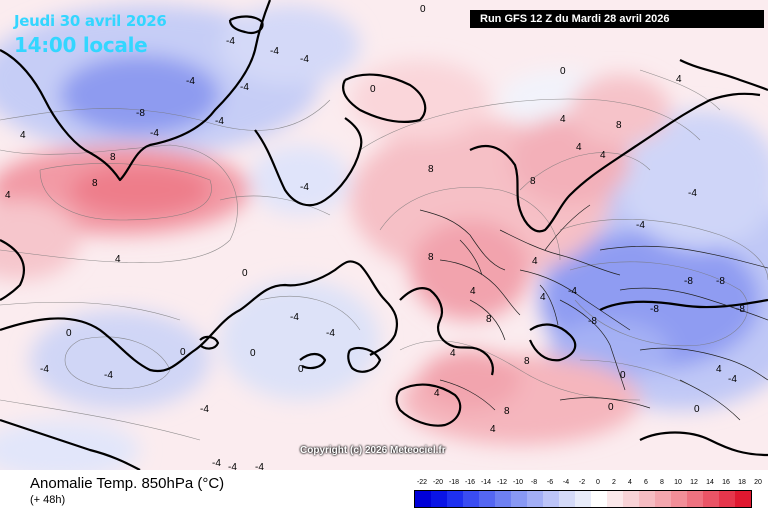  I want to click on legend-label: 12, so click(694, 482).